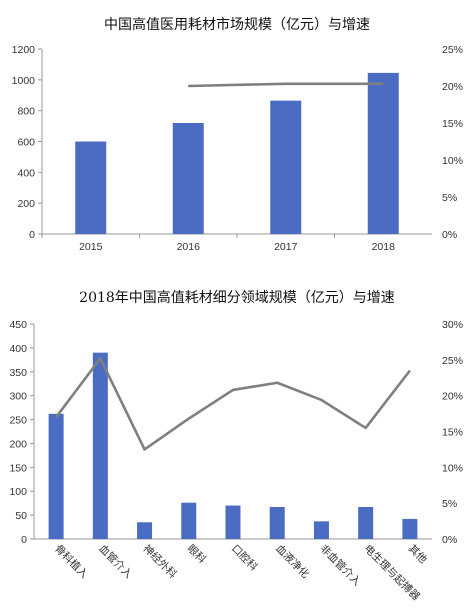 This screenshot has height=613, width=474. Describe the element at coordinates (26, 112) in the screenshot. I see `left-tick-label: 800` at that location.